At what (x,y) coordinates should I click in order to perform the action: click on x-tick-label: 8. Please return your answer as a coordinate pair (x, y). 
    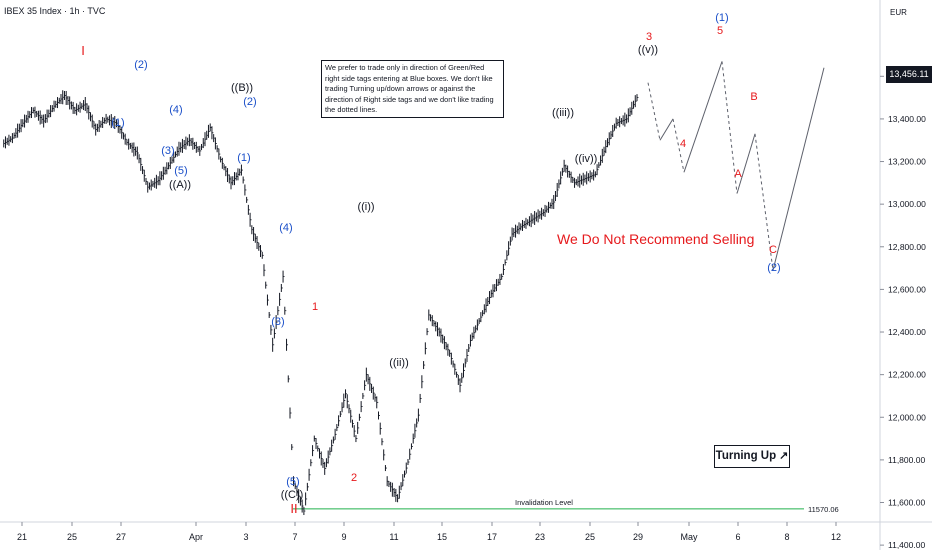
    Looking at the image, I should click on (786, 537).